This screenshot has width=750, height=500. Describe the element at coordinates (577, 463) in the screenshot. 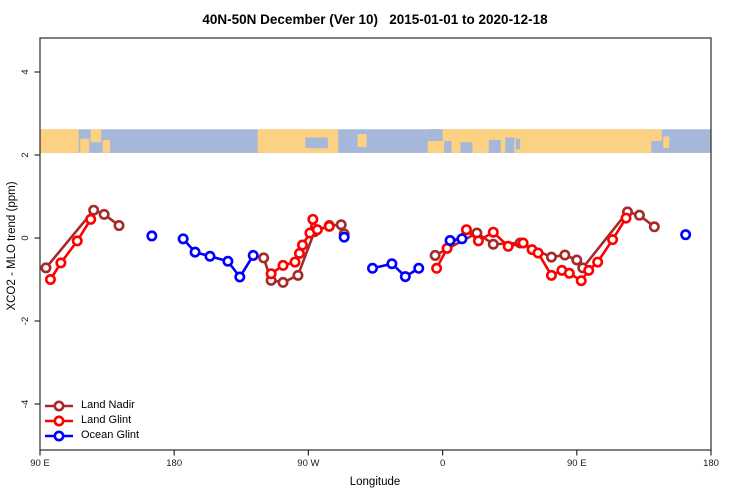

I see `x-tick-label: 90 E` at that location.